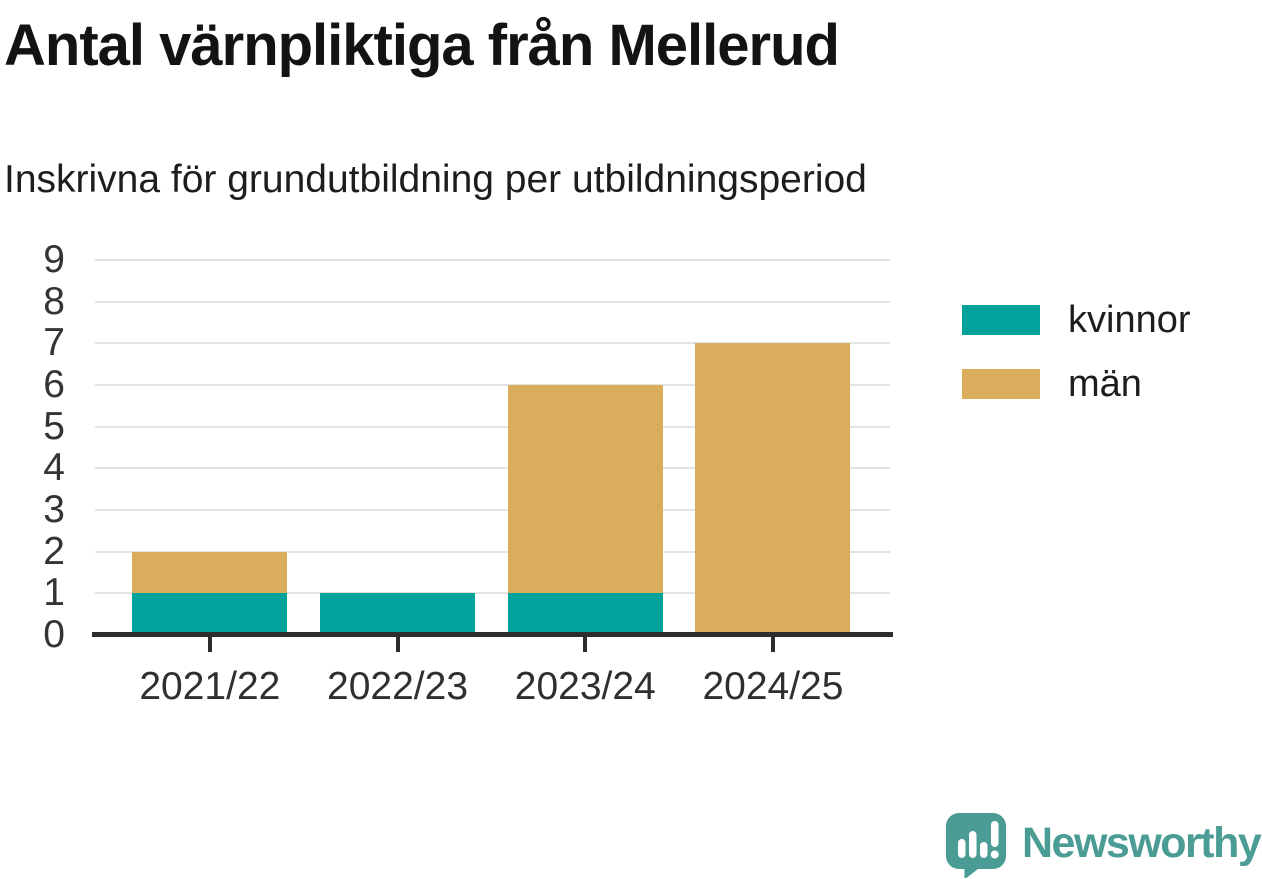 The height and width of the screenshot is (879, 1262). Describe the element at coordinates (1001, 320) in the screenshot. I see `legend-swatch-kvinnor` at that location.